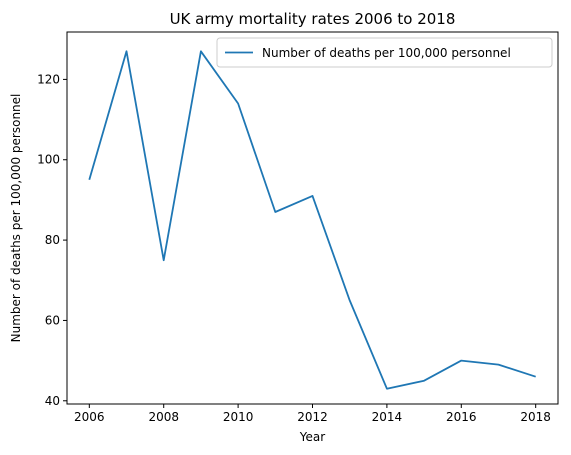 This screenshot has width=571, height=455. What do you see at coordinates (48, 160) in the screenshot?
I see `y-tick-label: 100` at bounding box center [48, 160].